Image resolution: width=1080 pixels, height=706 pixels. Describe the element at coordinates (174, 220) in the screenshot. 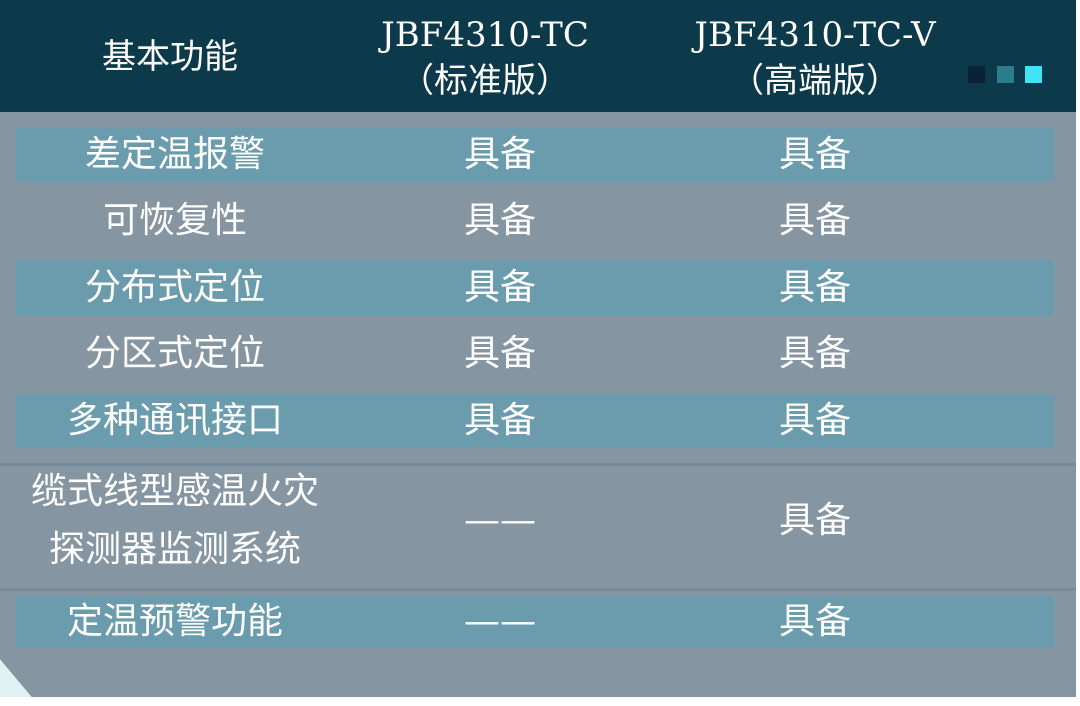

I see `feature-name: 可恢复性` at that location.